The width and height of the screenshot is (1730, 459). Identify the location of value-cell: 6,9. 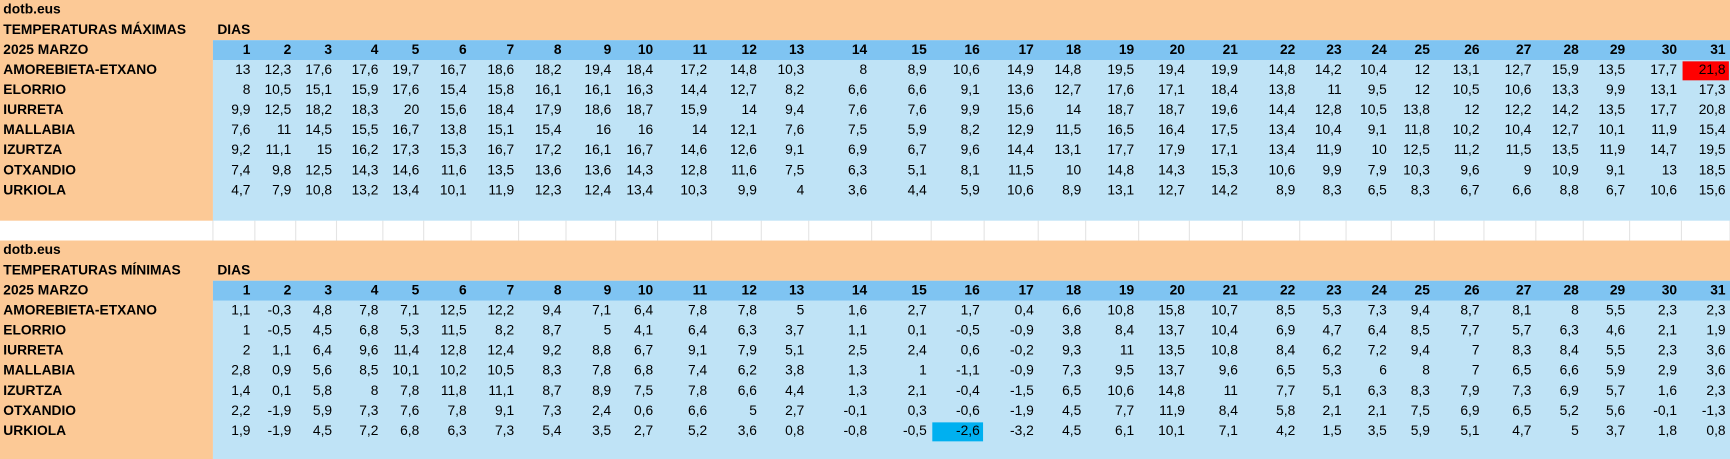
(1285, 330).